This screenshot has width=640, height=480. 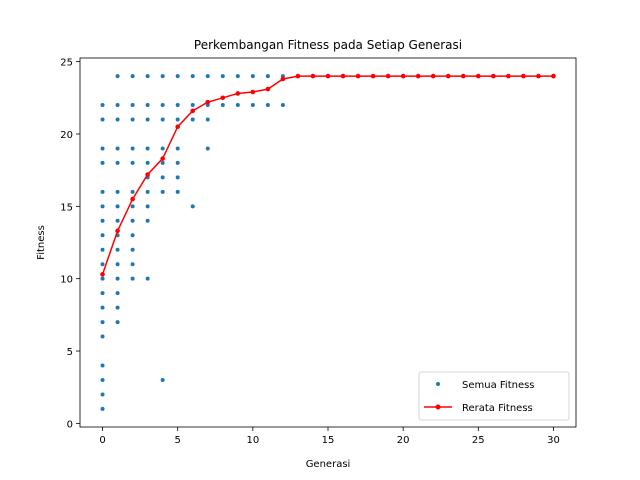 I want to click on y-tick-label: 15, so click(x=66, y=207).